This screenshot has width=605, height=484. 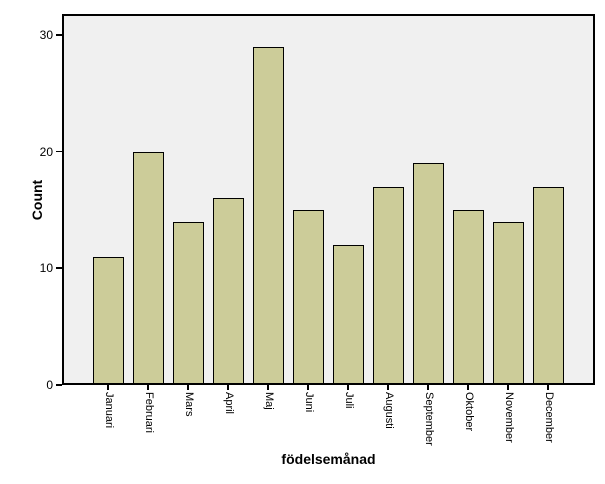 I want to click on x-axis-title: födelsemånad, so click(x=328, y=459).